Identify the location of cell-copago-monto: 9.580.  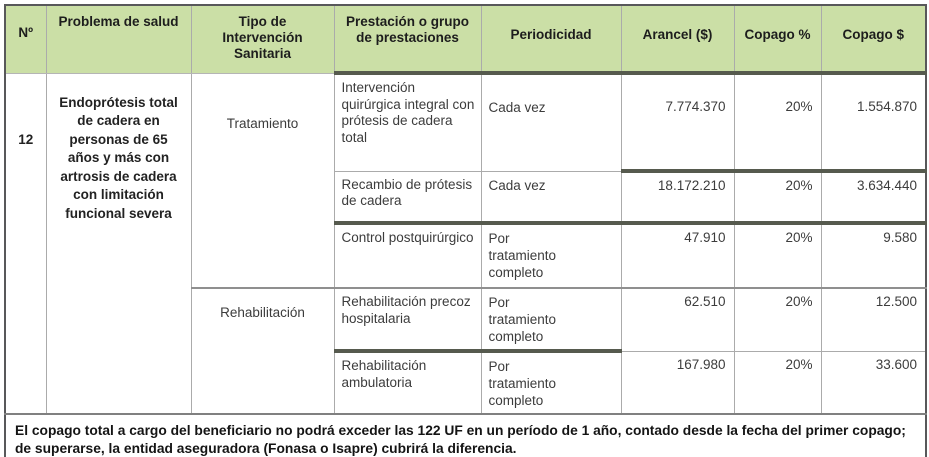
(873, 255).